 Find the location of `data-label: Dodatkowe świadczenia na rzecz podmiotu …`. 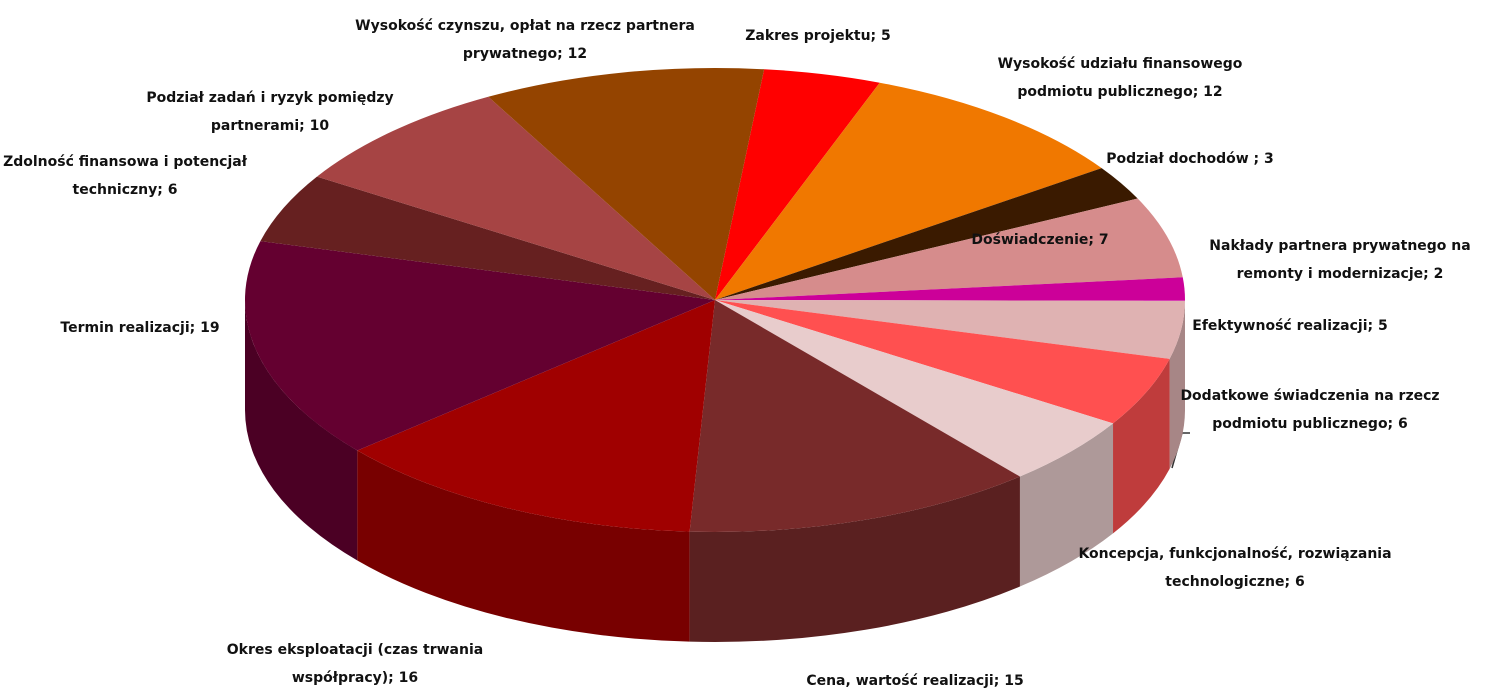

data-label: Dodatkowe świadczenia na rzecz podmiotu … is located at coordinates (1310, 410).